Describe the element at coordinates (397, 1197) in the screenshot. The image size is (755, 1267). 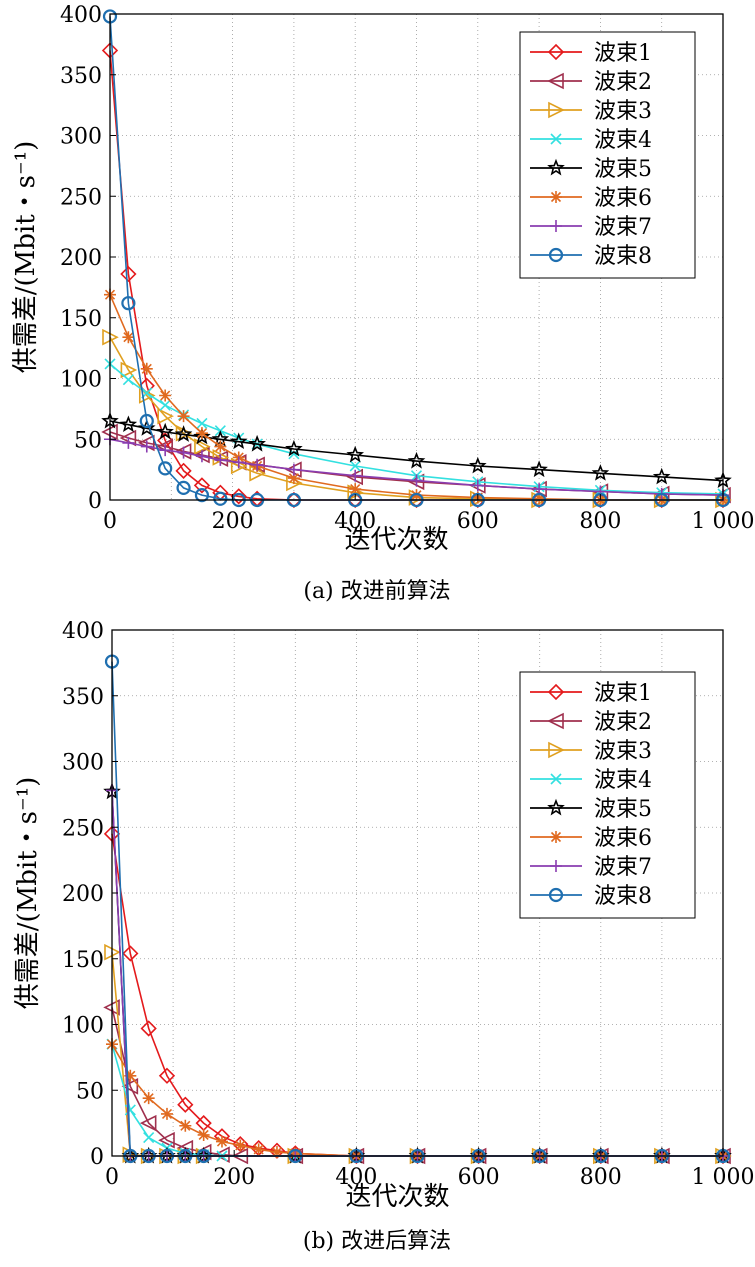
I see `x-axis-label: 迭代次数` at that location.